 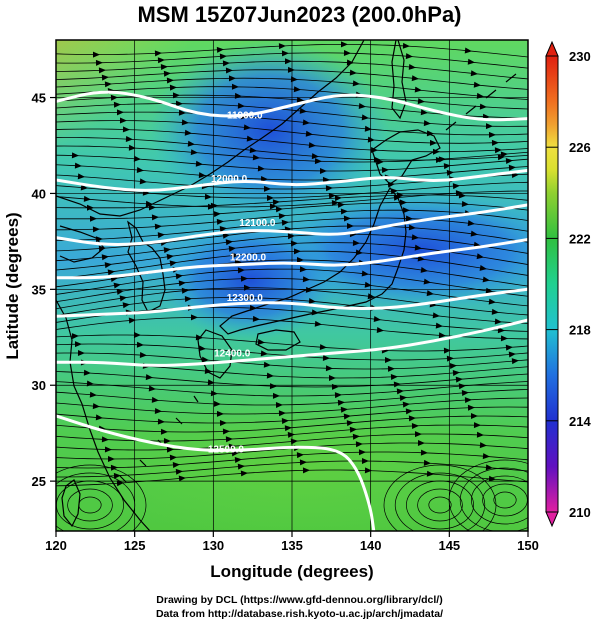 I want to click on colorbar-tick-label: 222, so click(x=580, y=238).